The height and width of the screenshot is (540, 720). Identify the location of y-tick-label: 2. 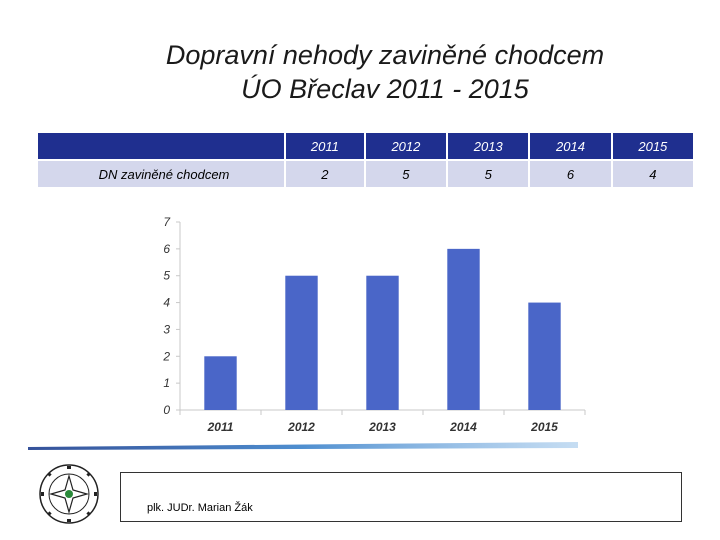
(166, 356).